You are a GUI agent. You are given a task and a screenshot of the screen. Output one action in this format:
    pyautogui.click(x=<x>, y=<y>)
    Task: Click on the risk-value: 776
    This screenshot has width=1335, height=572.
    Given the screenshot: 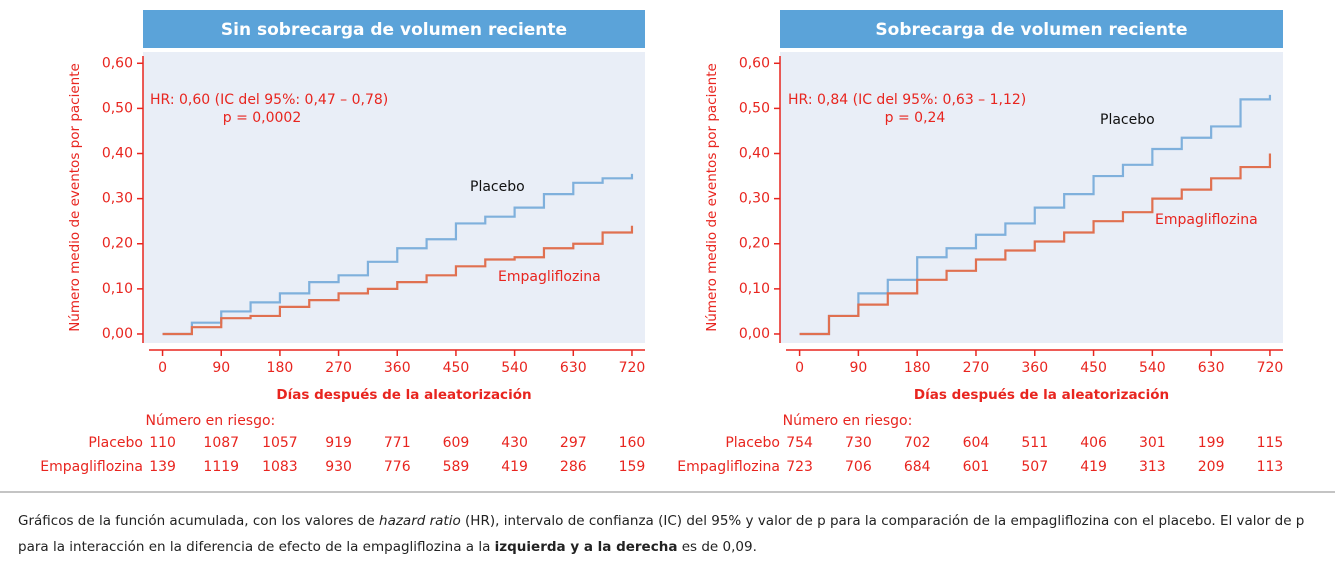 What is the action you would take?
    pyautogui.click(x=397, y=467)
    